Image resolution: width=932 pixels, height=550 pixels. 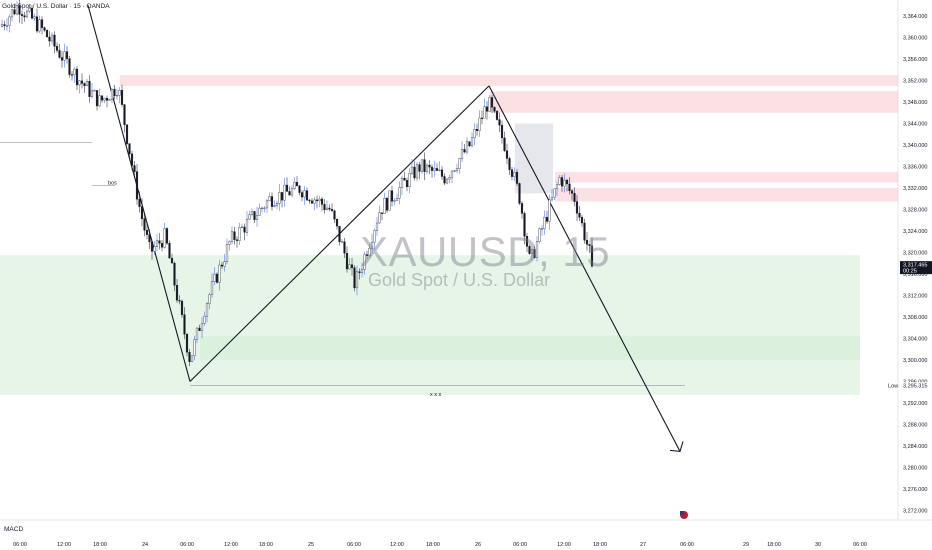 I want to click on time-tick-label: 18:00, so click(x=433, y=545).